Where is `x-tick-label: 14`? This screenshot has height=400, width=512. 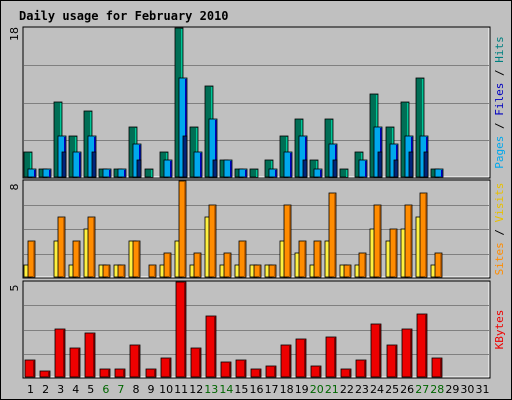
x-tick-label: 14 is located at coordinates (226, 389).